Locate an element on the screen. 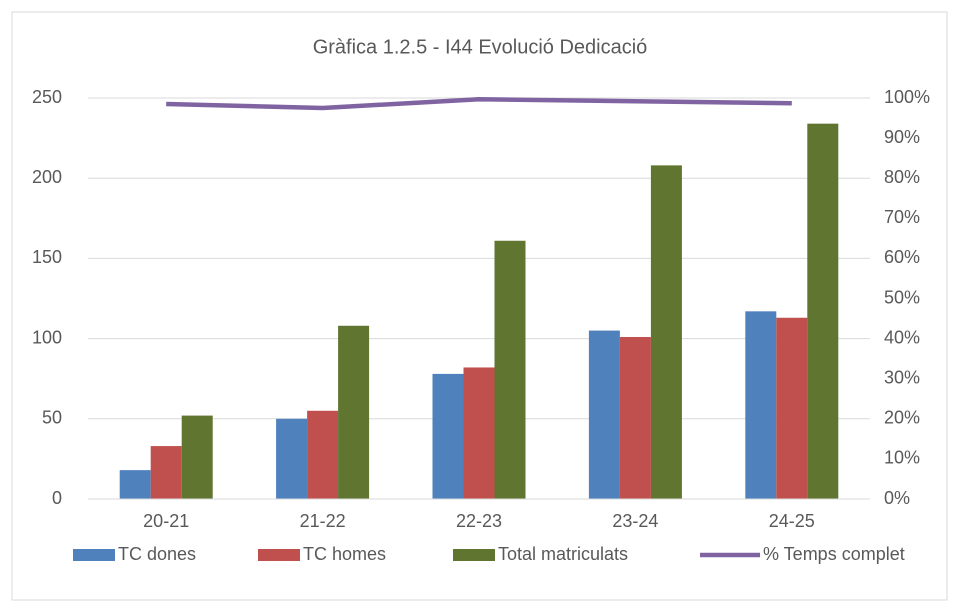  y-tick-label: 50 is located at coordinates (52, 418).